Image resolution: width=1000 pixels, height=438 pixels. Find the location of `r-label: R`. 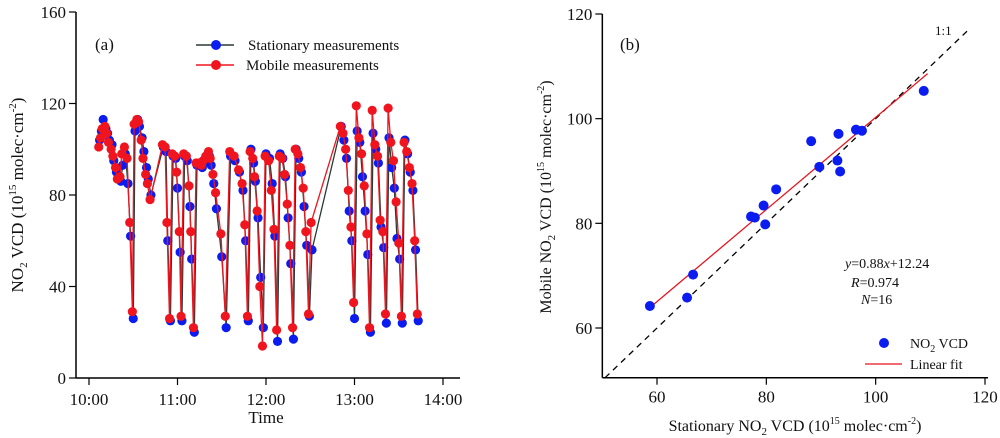

r-label: R is located at coordinates (855, 283).